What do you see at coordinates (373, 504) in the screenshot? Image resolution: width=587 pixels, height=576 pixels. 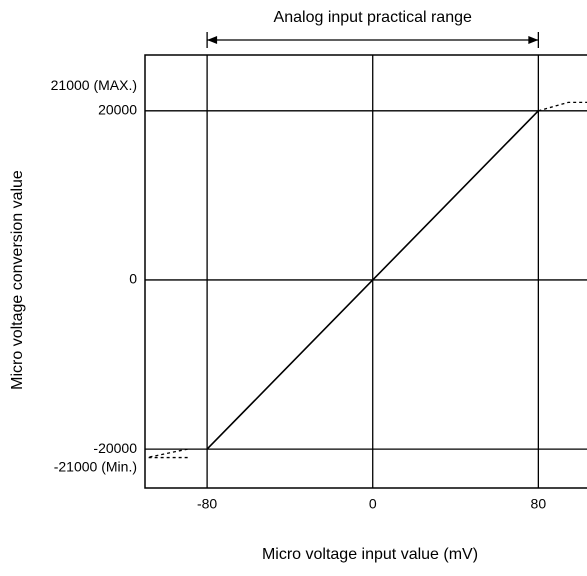 I see `x-tick-label: 0` at bounding box center [373, 504].